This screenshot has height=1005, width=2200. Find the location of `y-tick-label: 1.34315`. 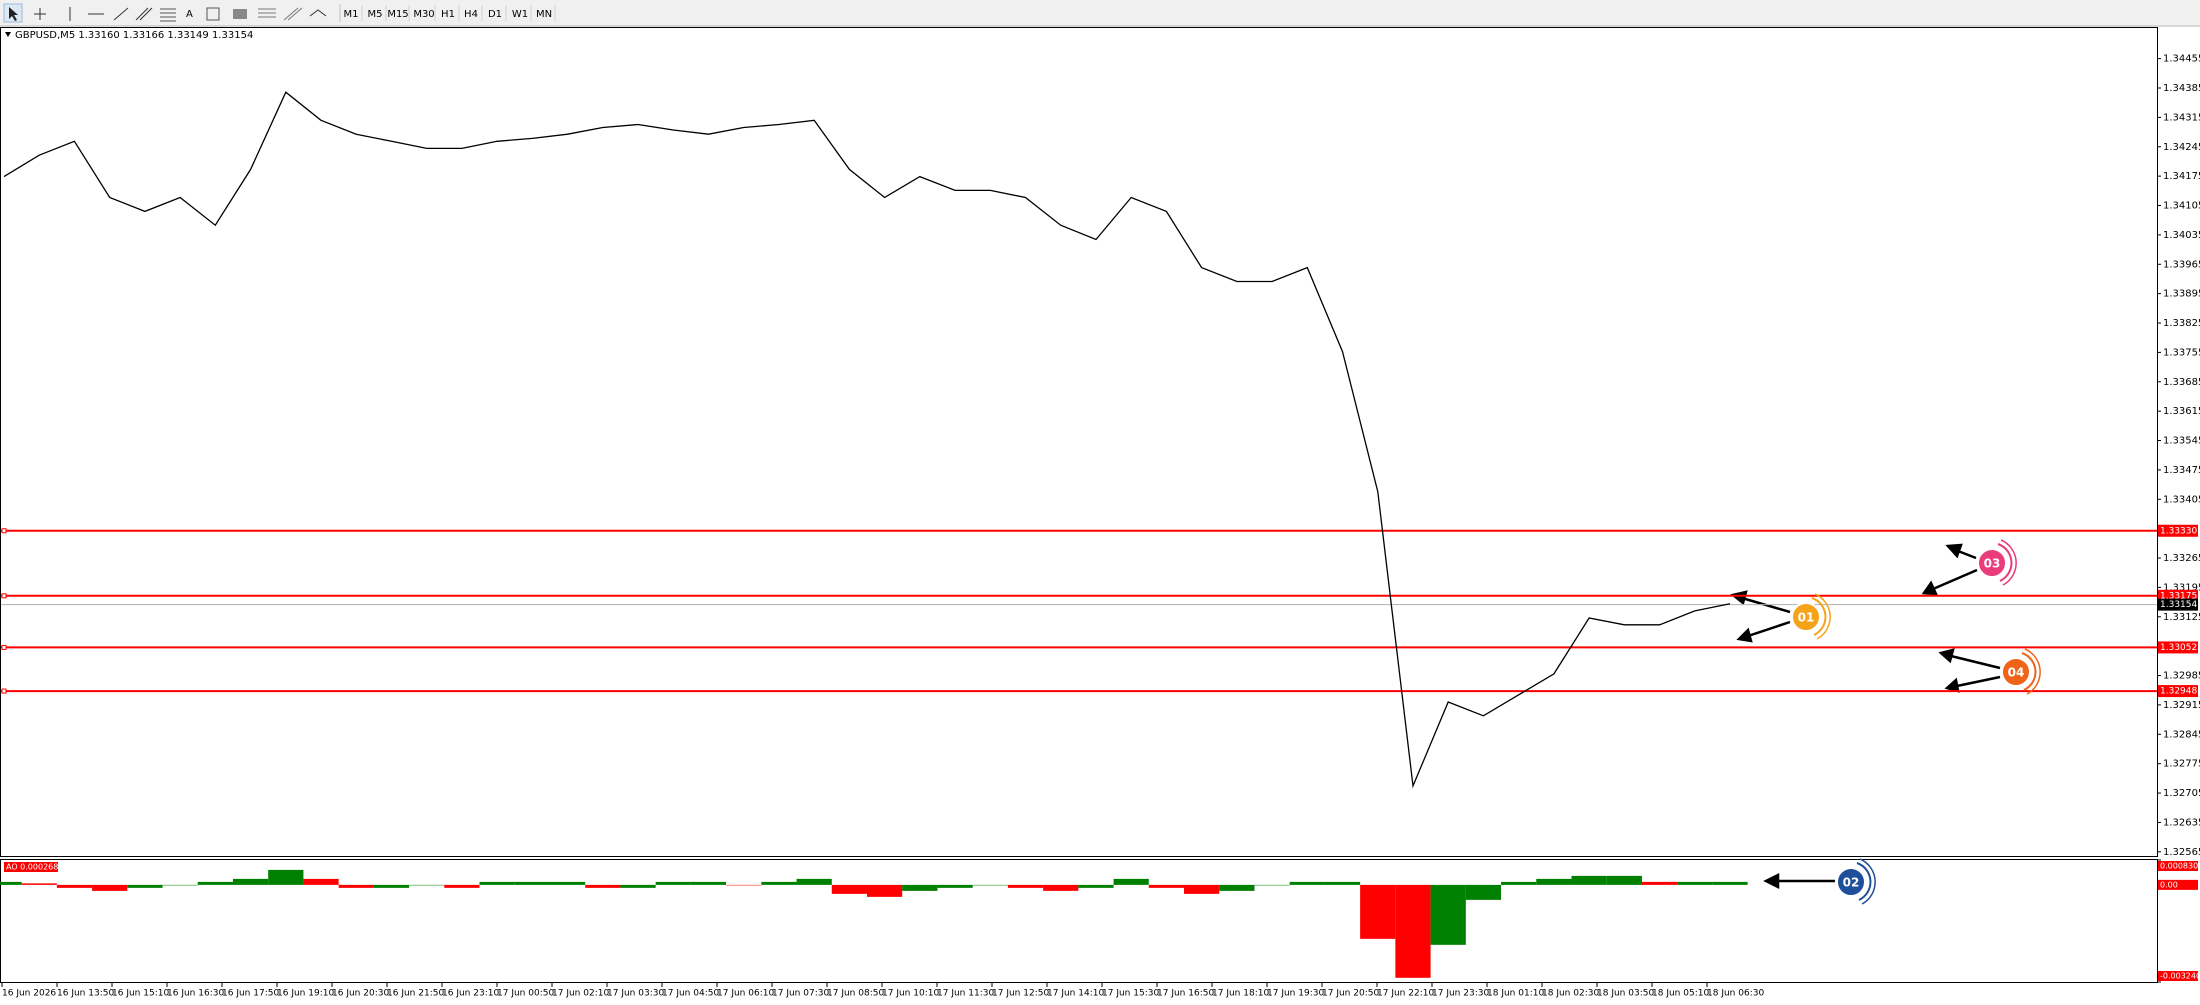

y-tick-label: 1.34315 is located at coordinates (2181, 117).